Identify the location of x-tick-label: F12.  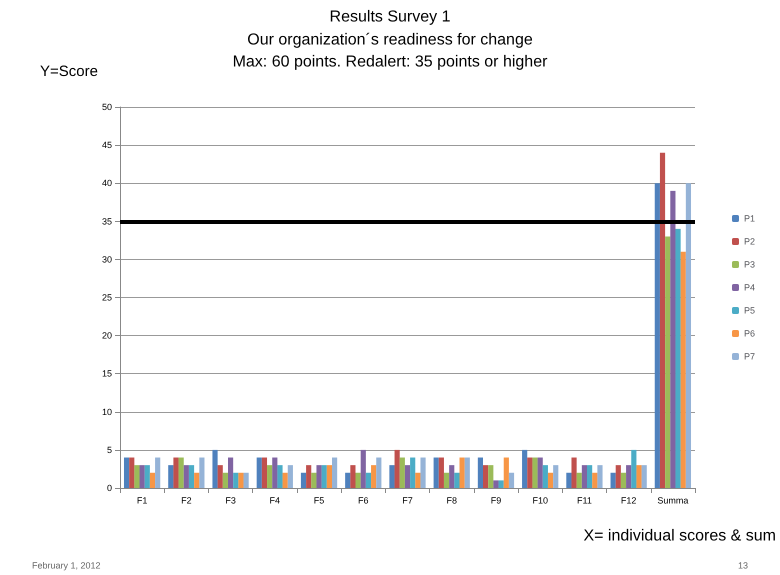
(628, 501).